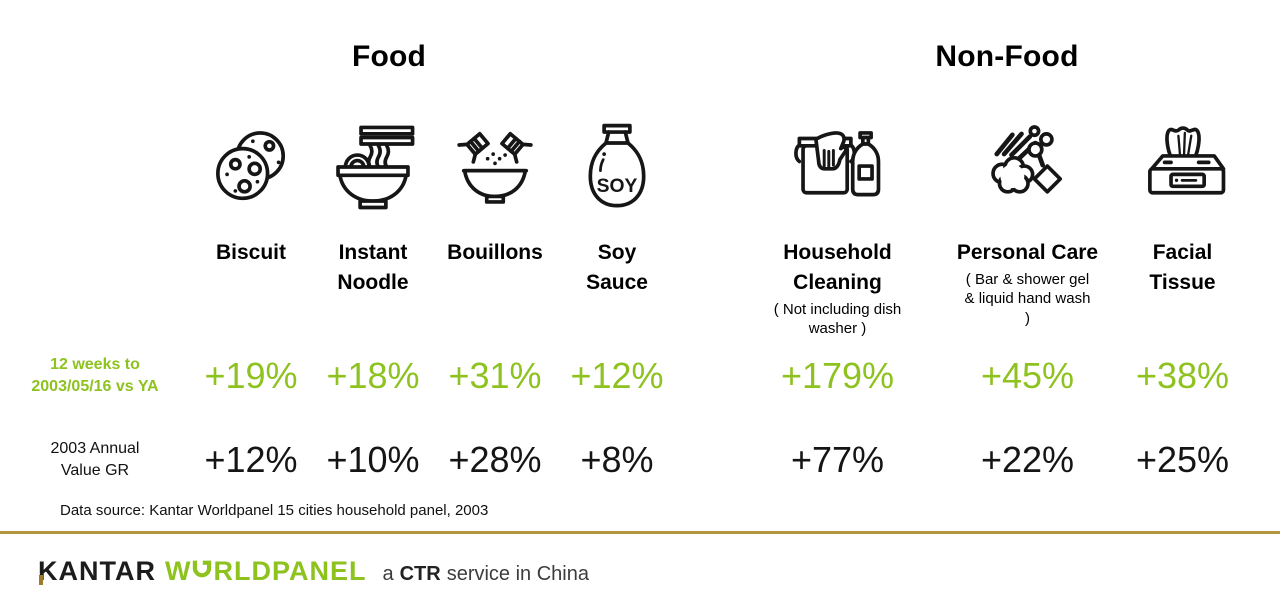 The height and width of the screenshot is (610, 1280). I want to click on kantar-logo: KANTAR, so click(97, 571).